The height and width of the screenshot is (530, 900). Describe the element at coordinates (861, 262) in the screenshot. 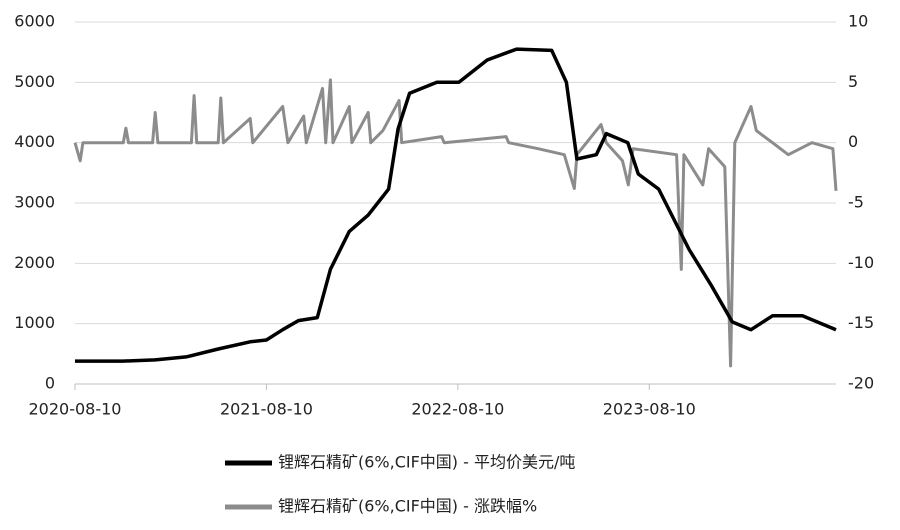

I see `y2-tick-label: -10` at that location.